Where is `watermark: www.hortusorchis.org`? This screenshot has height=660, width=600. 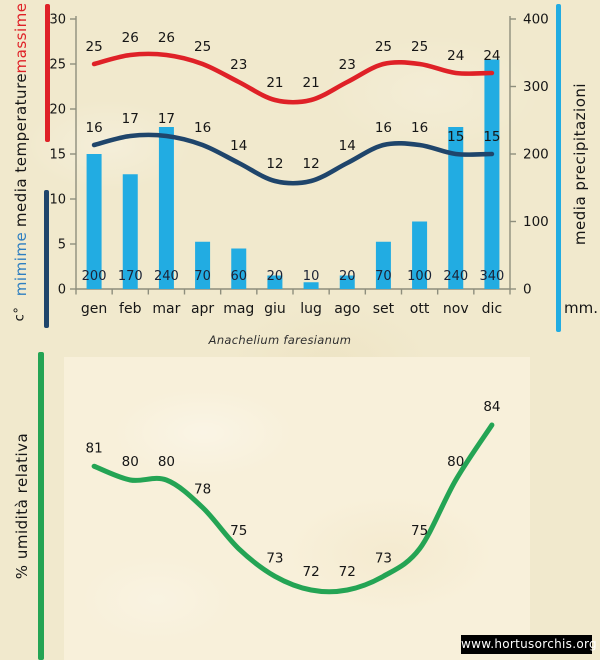
watermark: www.hortusorchis.org is located at coordinates (529, 644).